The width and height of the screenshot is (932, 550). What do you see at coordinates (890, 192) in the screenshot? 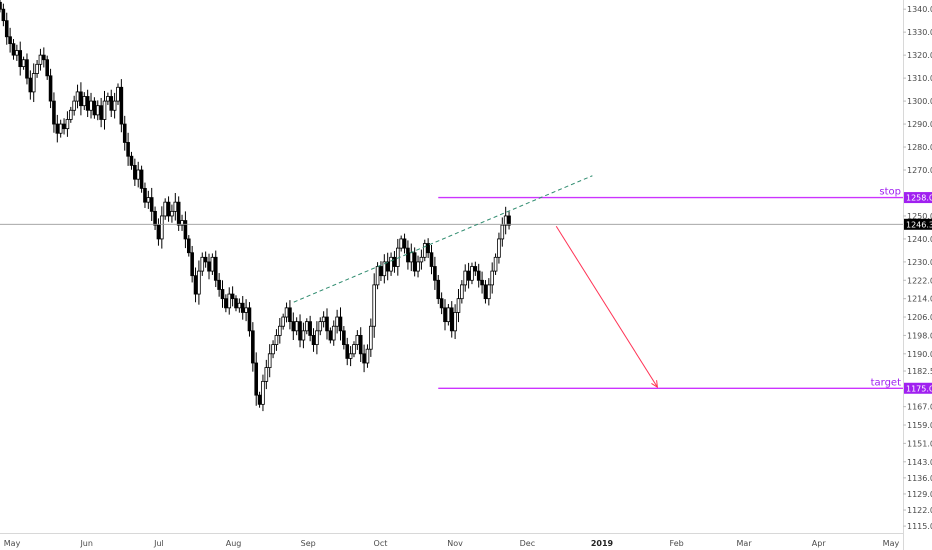
I see `stop-label: stop` at bounding box center [890, 192].